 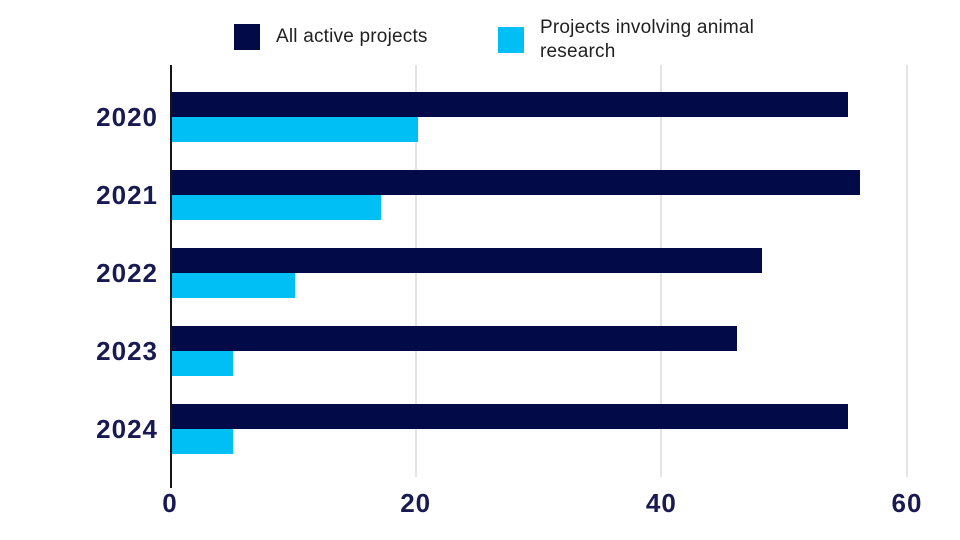 I want to click on legend-swatch-navy, so click(x=247, y=37).